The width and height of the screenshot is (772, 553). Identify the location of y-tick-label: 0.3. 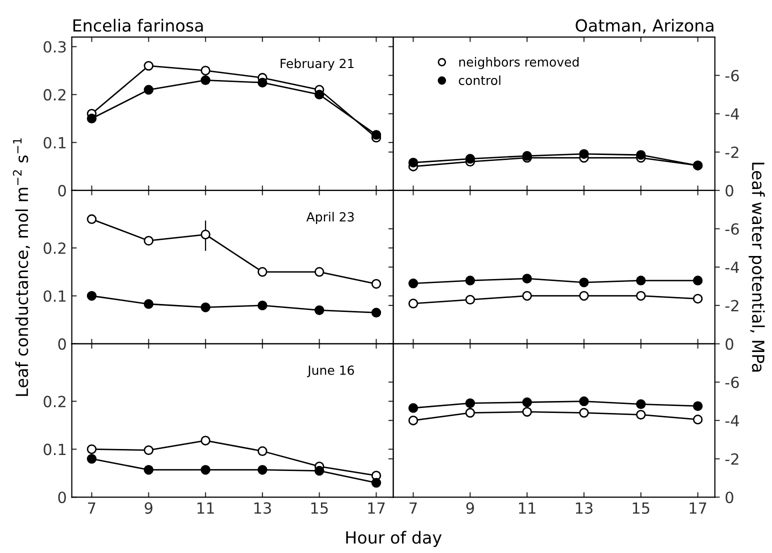
(55, 47).